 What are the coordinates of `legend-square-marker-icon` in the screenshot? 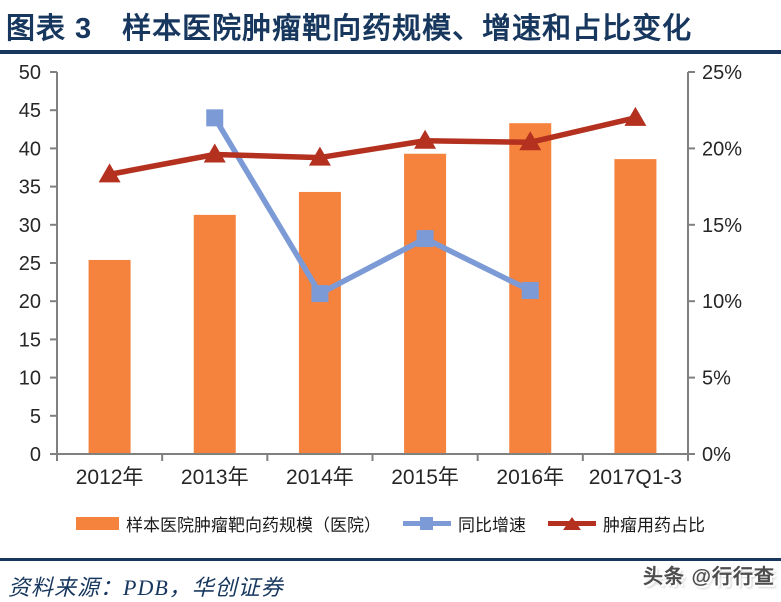 It's located at (426, 523).